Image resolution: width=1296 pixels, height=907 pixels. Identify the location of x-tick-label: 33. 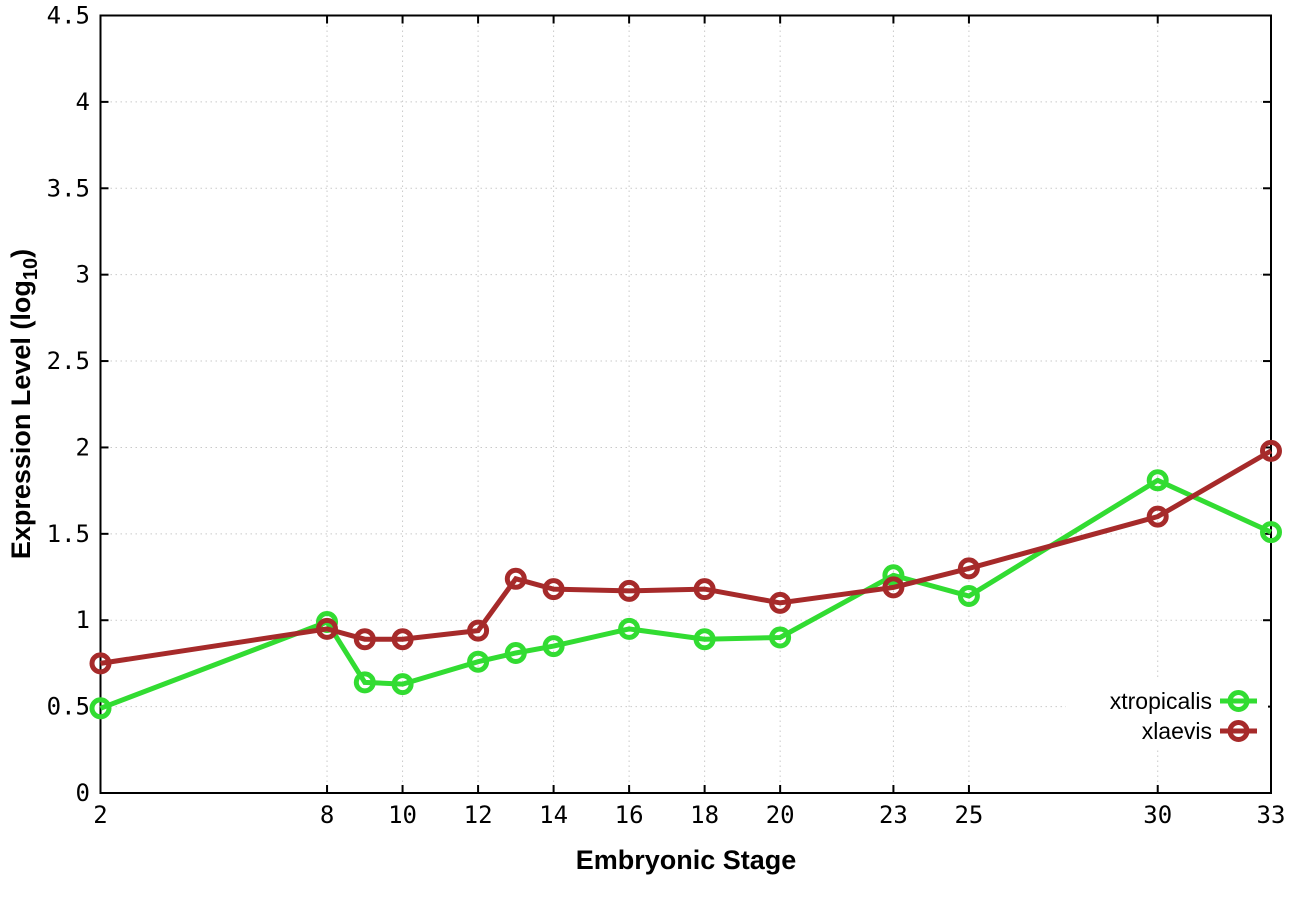
(1271, 815).